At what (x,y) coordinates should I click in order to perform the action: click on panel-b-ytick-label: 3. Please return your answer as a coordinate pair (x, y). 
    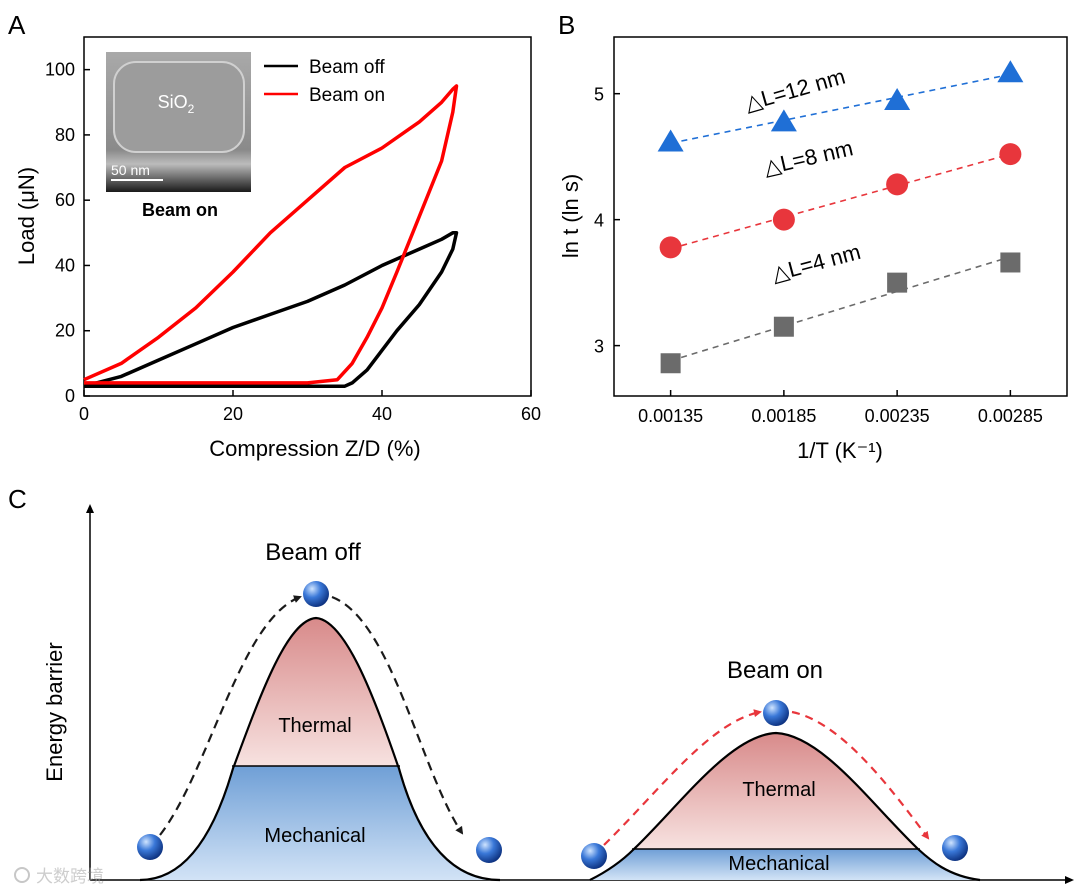
    Looking at the image, I should click on (599, 347).